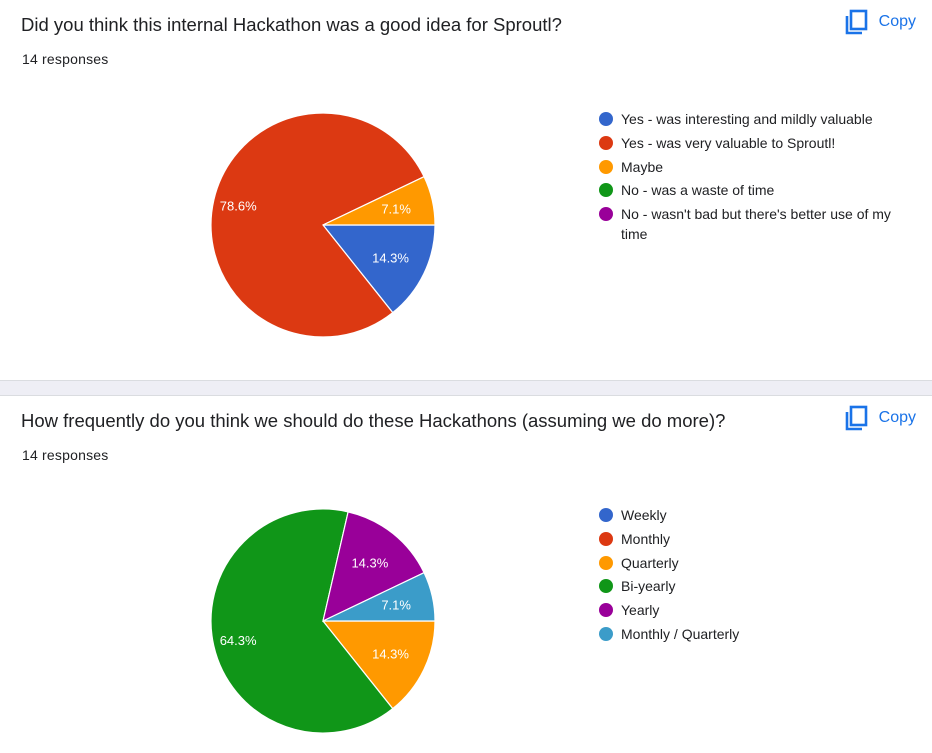 This screenshot has width=932, height=753. I want to click on pie-slice-maybe, so click(379, 200).